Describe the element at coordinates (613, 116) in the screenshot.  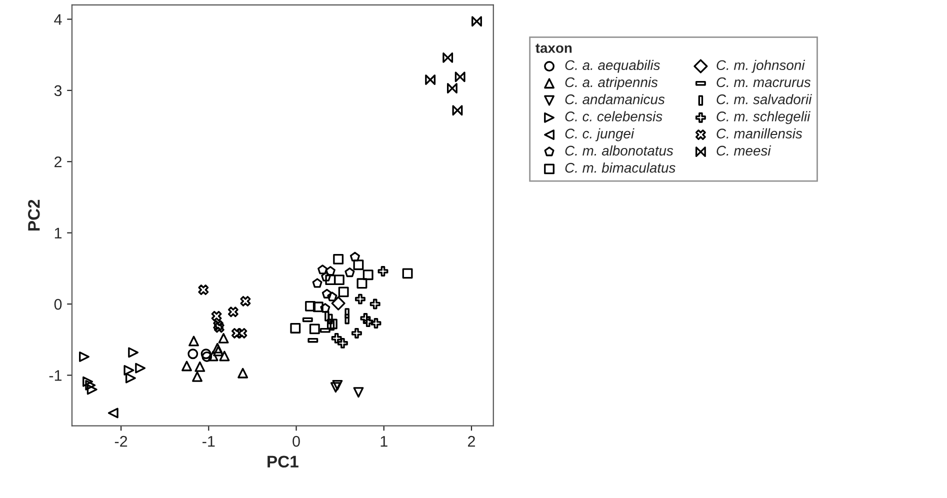
I see `legend-label: C. c. celebensis` at that location.